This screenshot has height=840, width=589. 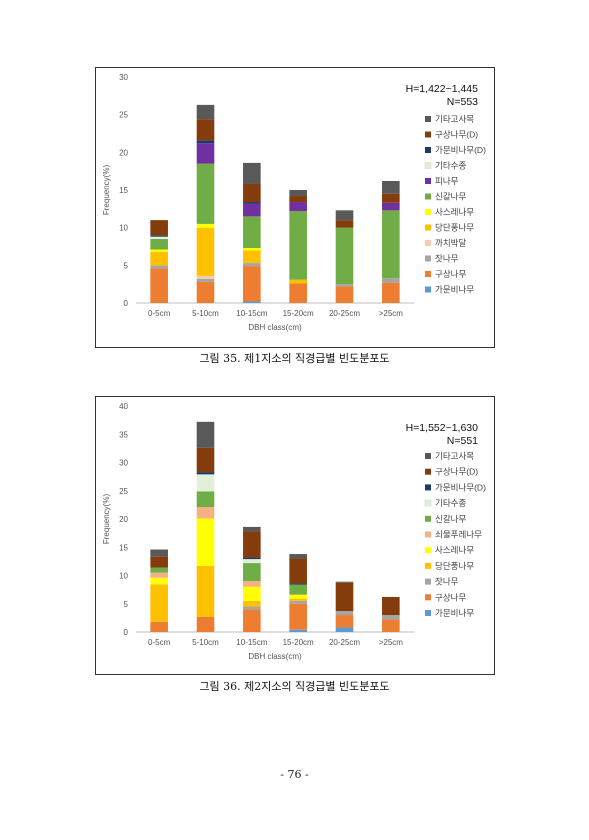 I want to click on y-tick-label: 30, so click(x=123, y=77).